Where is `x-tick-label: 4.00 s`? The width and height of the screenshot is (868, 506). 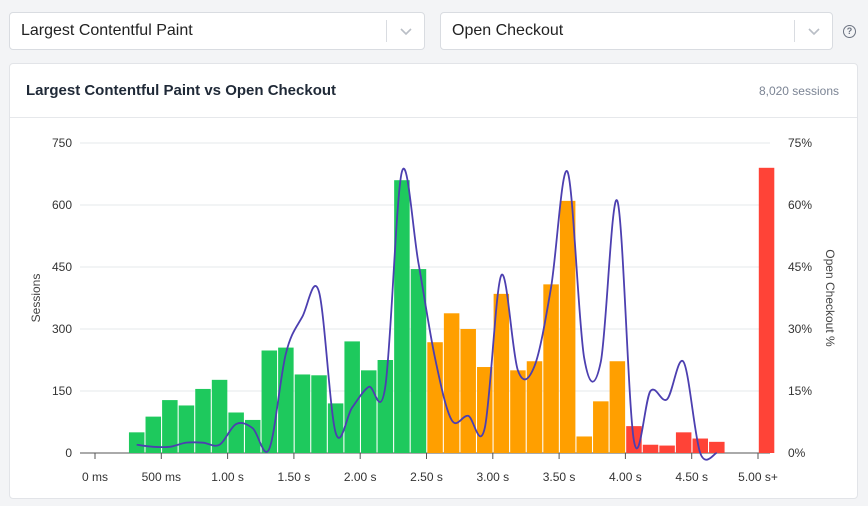 x-tick-label: 4.00 s is located at coordinates (625, 477).